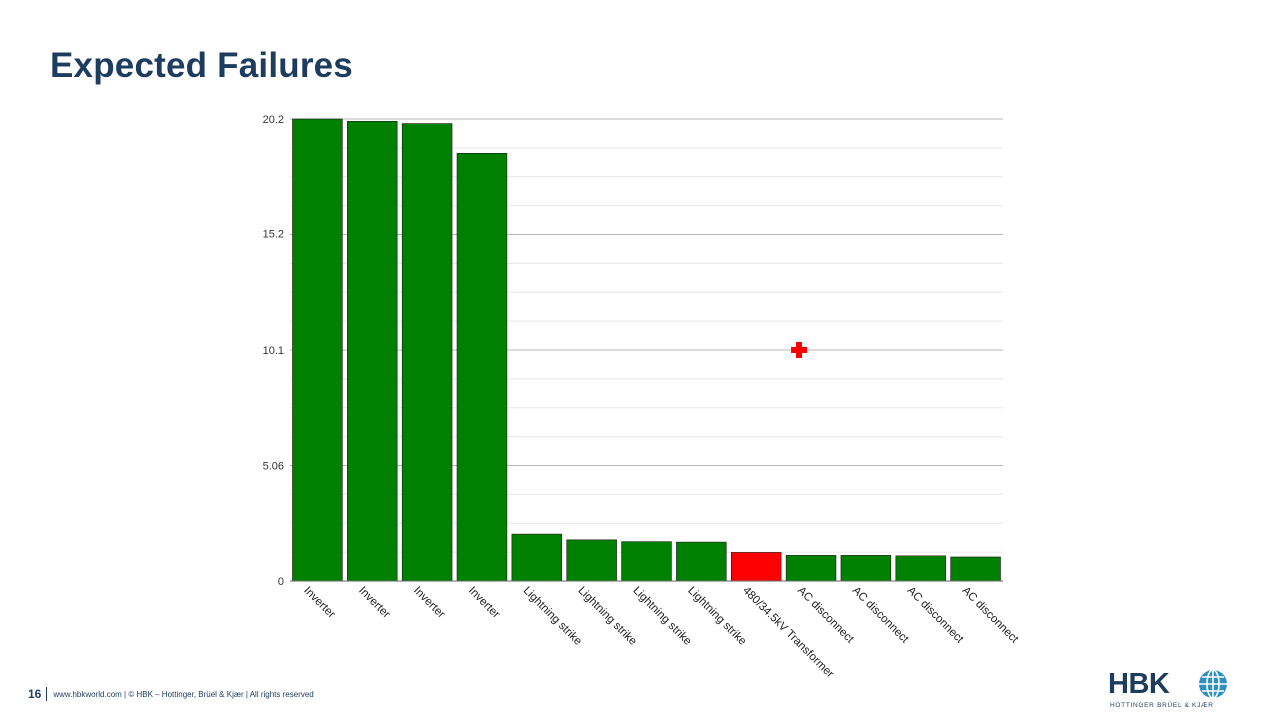 This screenshot has height=720, width=1280. Describe the element at coordinates (201, 65) in the screenshot. I see `slide-title: Expected Failures` at that location.